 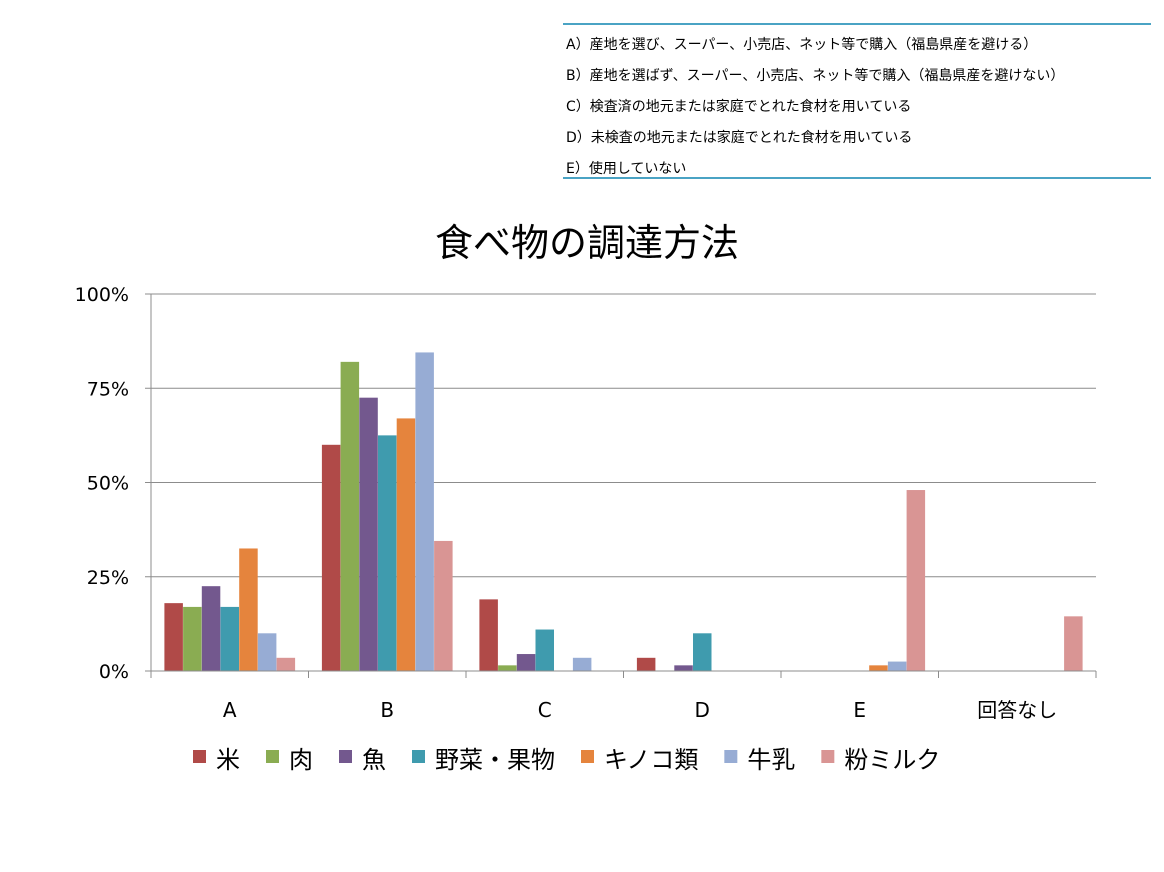 I want to click on legend-label: 魚, so click(x=374, y=760).